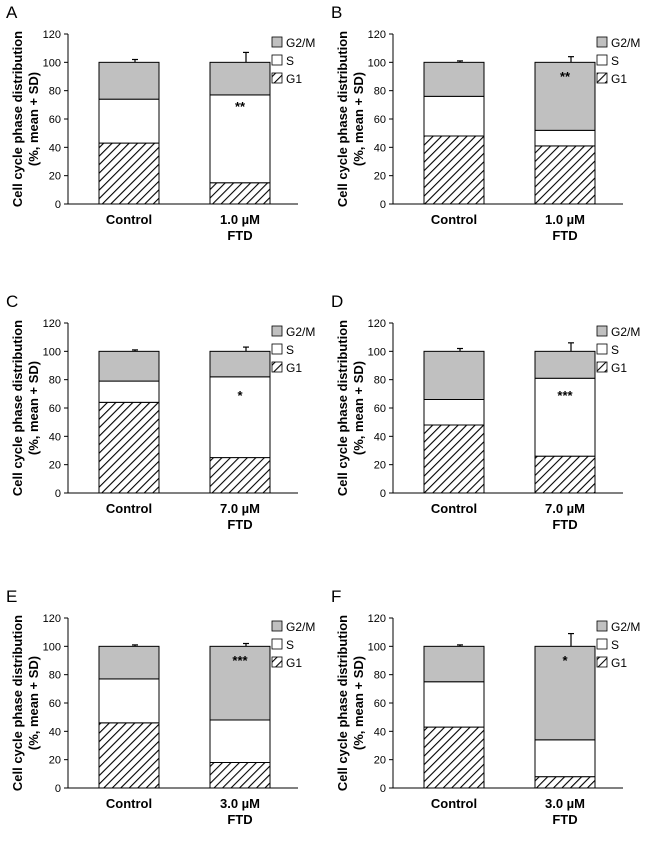 The height and width of the screenshot is (865, 650). What do you see at coordinates (565, 76) in the screenshot?
I see `significance-mark-b: **` at bounding box center [565, 76].